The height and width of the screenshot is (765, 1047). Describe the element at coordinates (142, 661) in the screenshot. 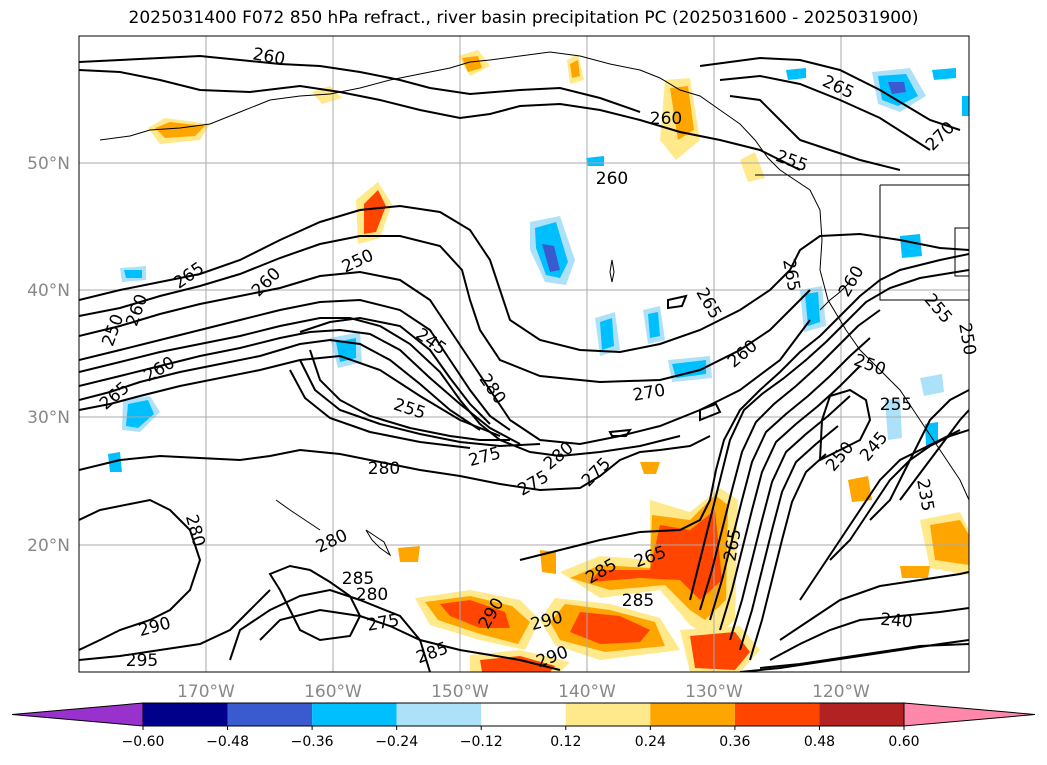

I see `contour-label: 295` at that location.